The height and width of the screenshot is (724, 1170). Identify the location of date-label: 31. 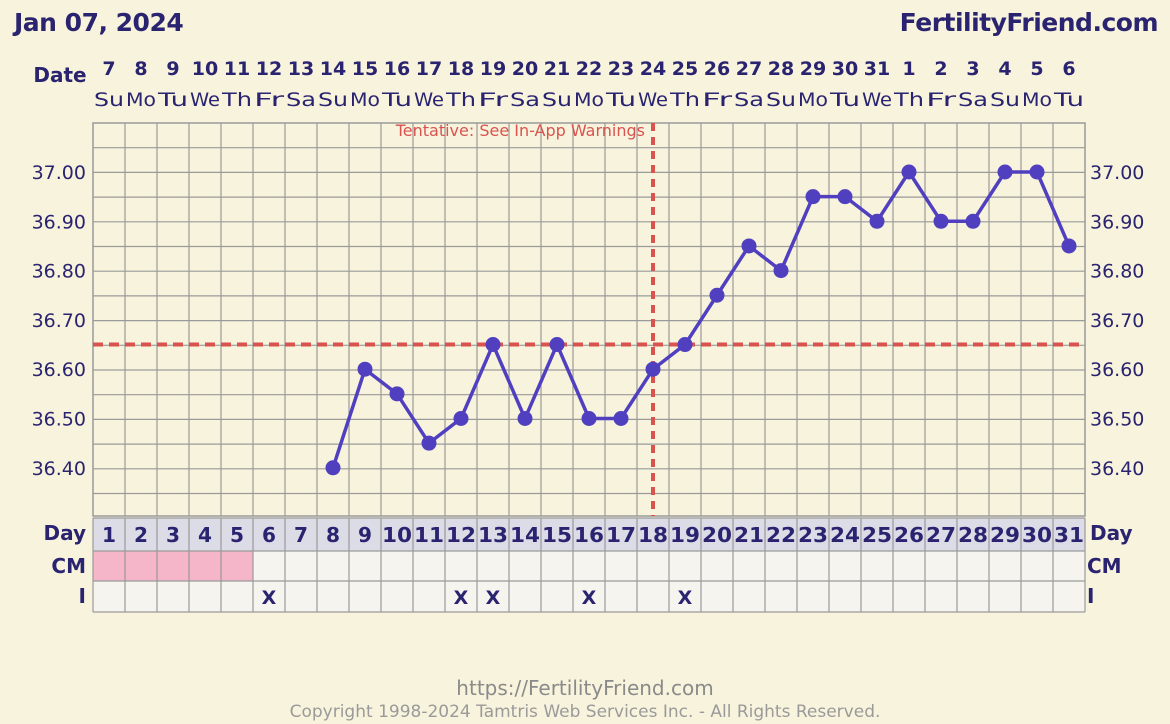
(877, 69).